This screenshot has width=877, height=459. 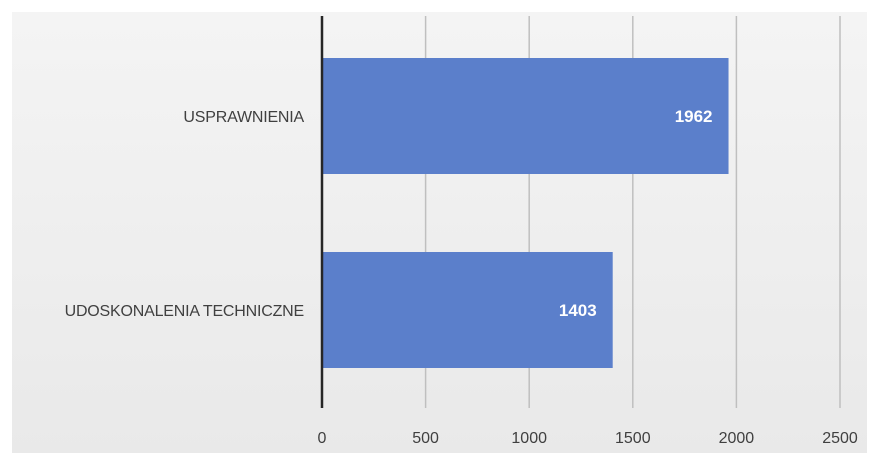 What do you see at coordinates (633, 438) in the screenshot?
I see `tick-label-1500: 1500` at bounding box center [633, 438].